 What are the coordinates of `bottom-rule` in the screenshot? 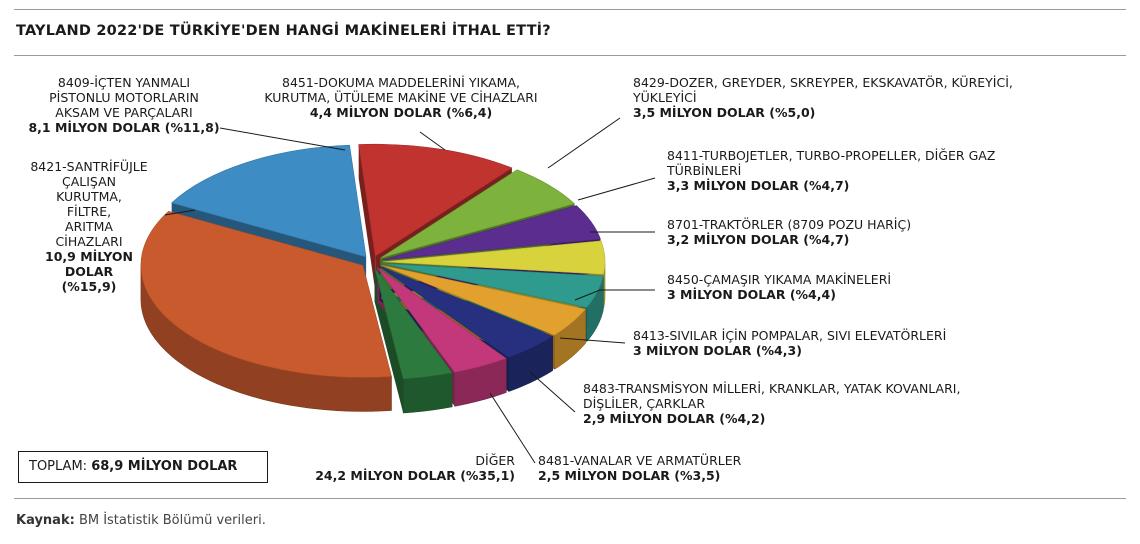 It's located at (570, 498).